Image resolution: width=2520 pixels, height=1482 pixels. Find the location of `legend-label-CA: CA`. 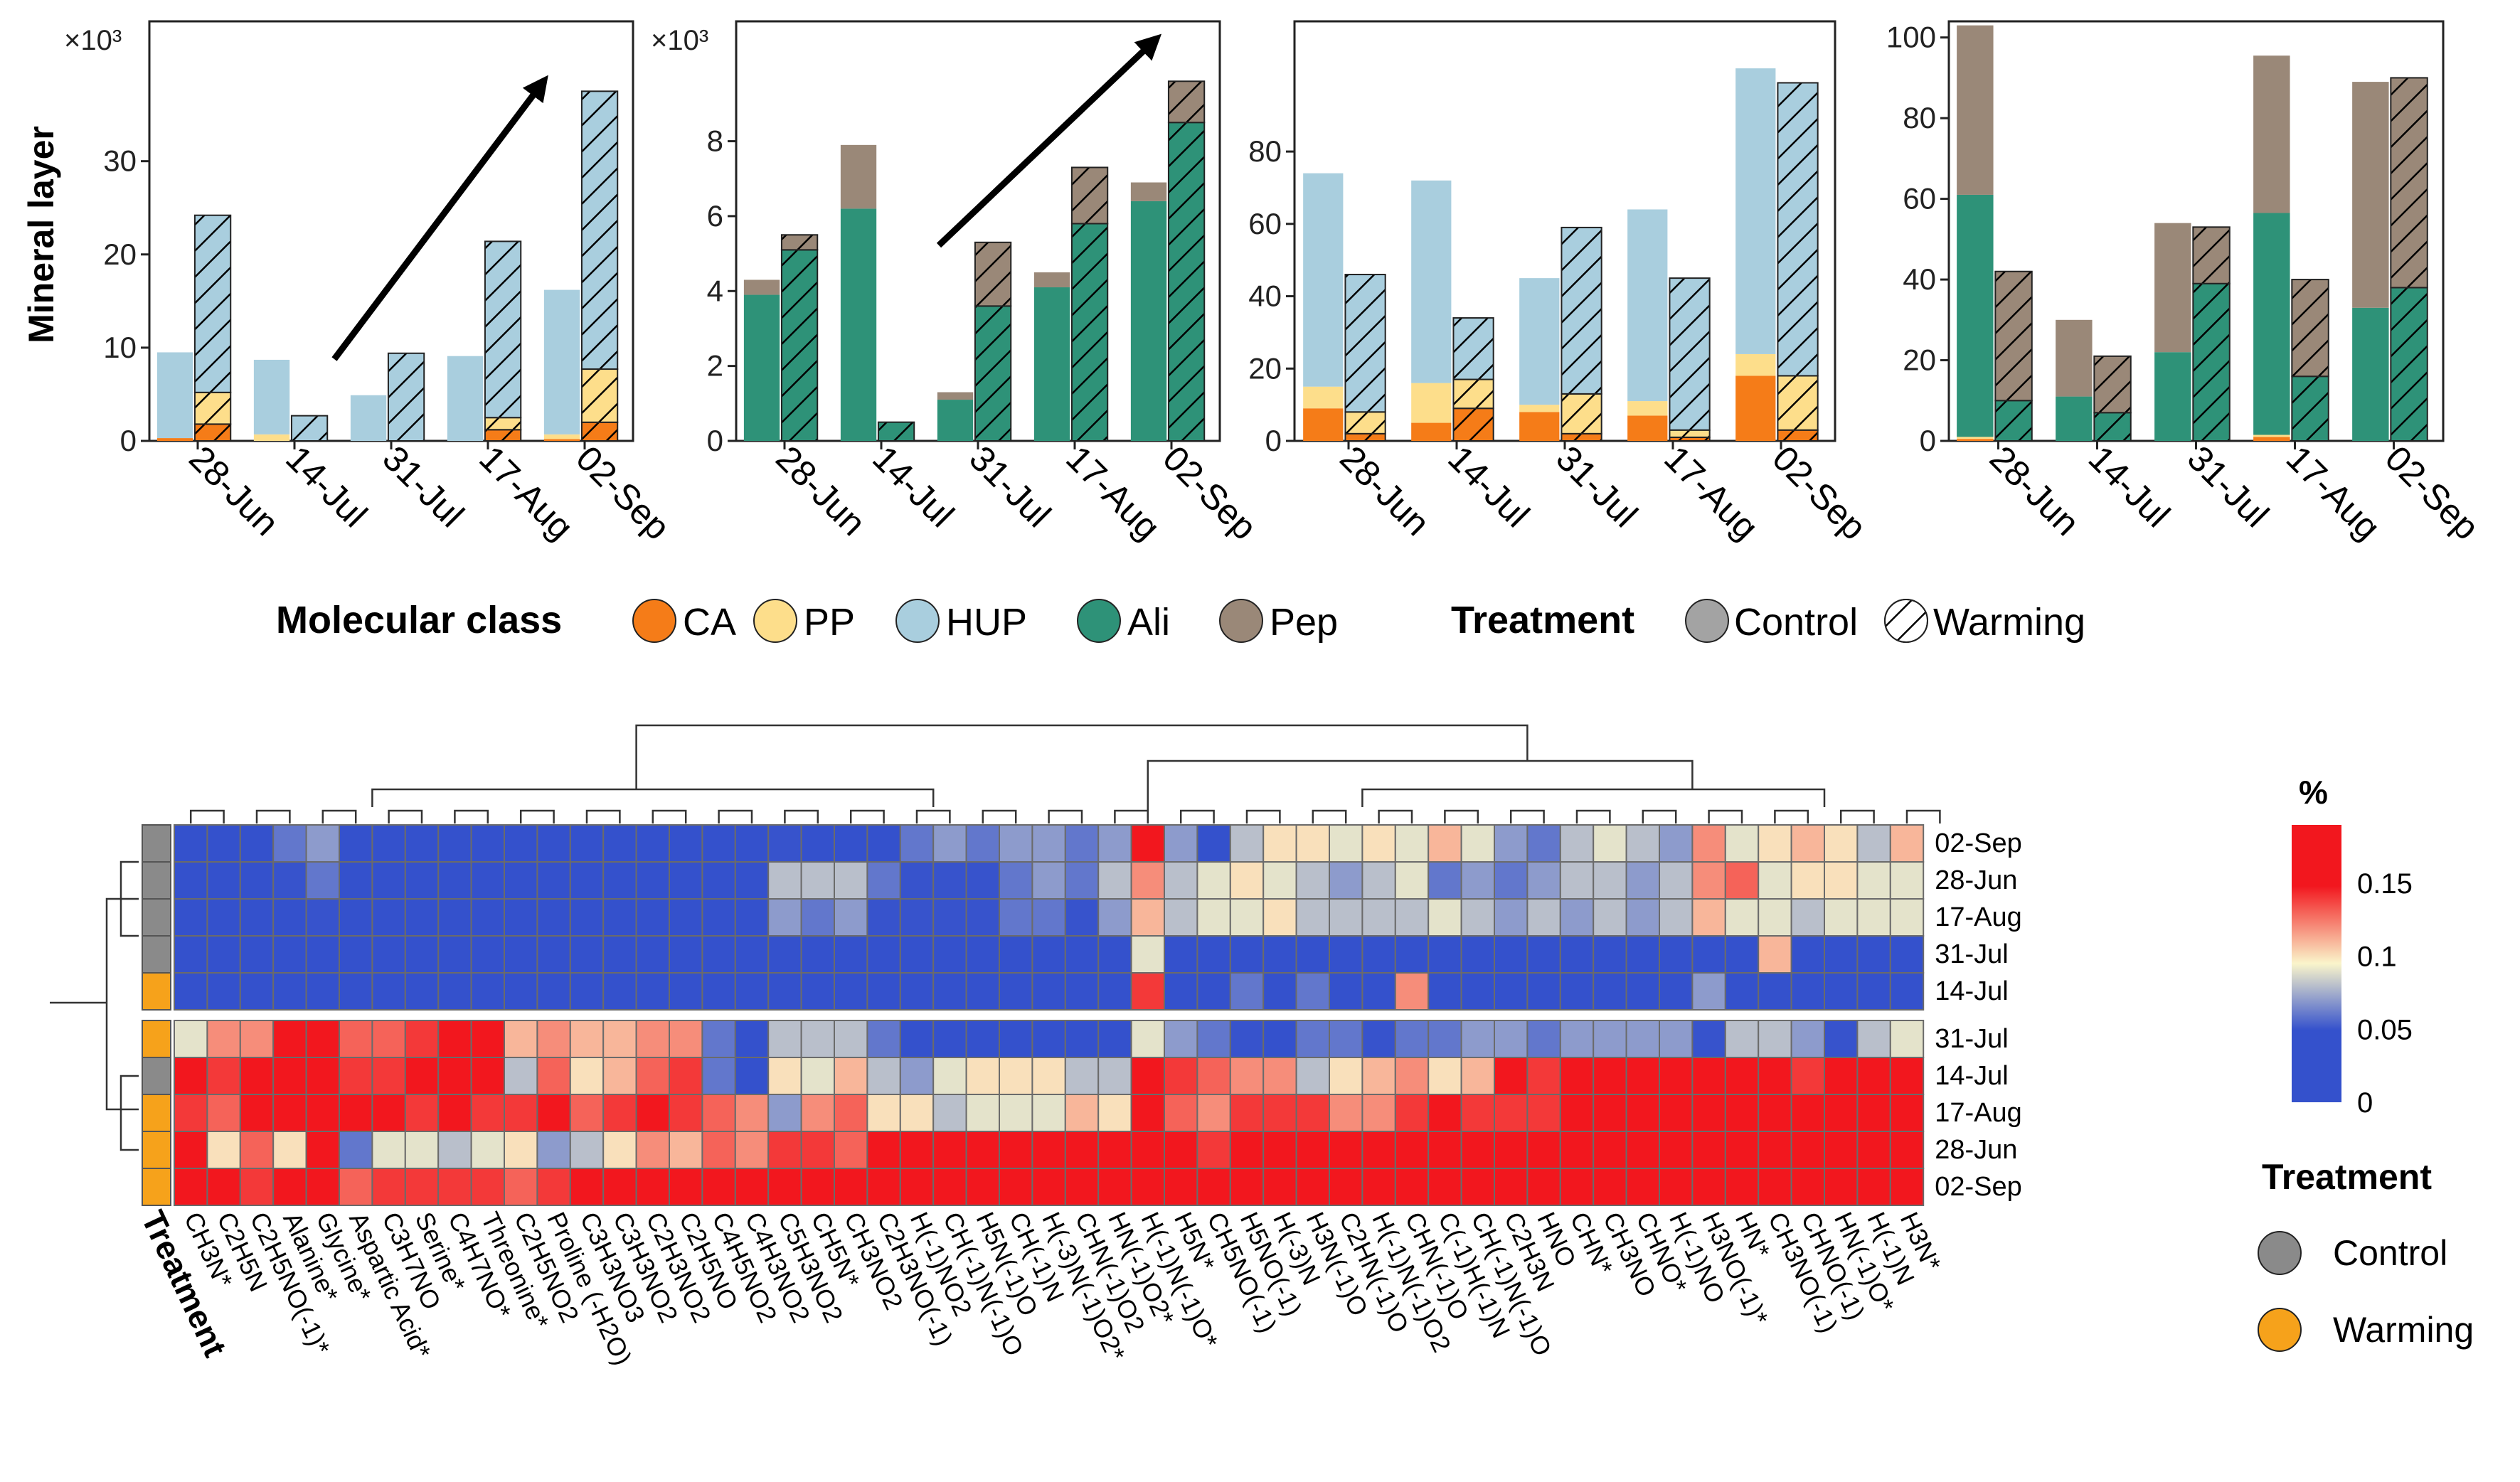

legend-label-CA: CA is located at coordinates (709, 622).